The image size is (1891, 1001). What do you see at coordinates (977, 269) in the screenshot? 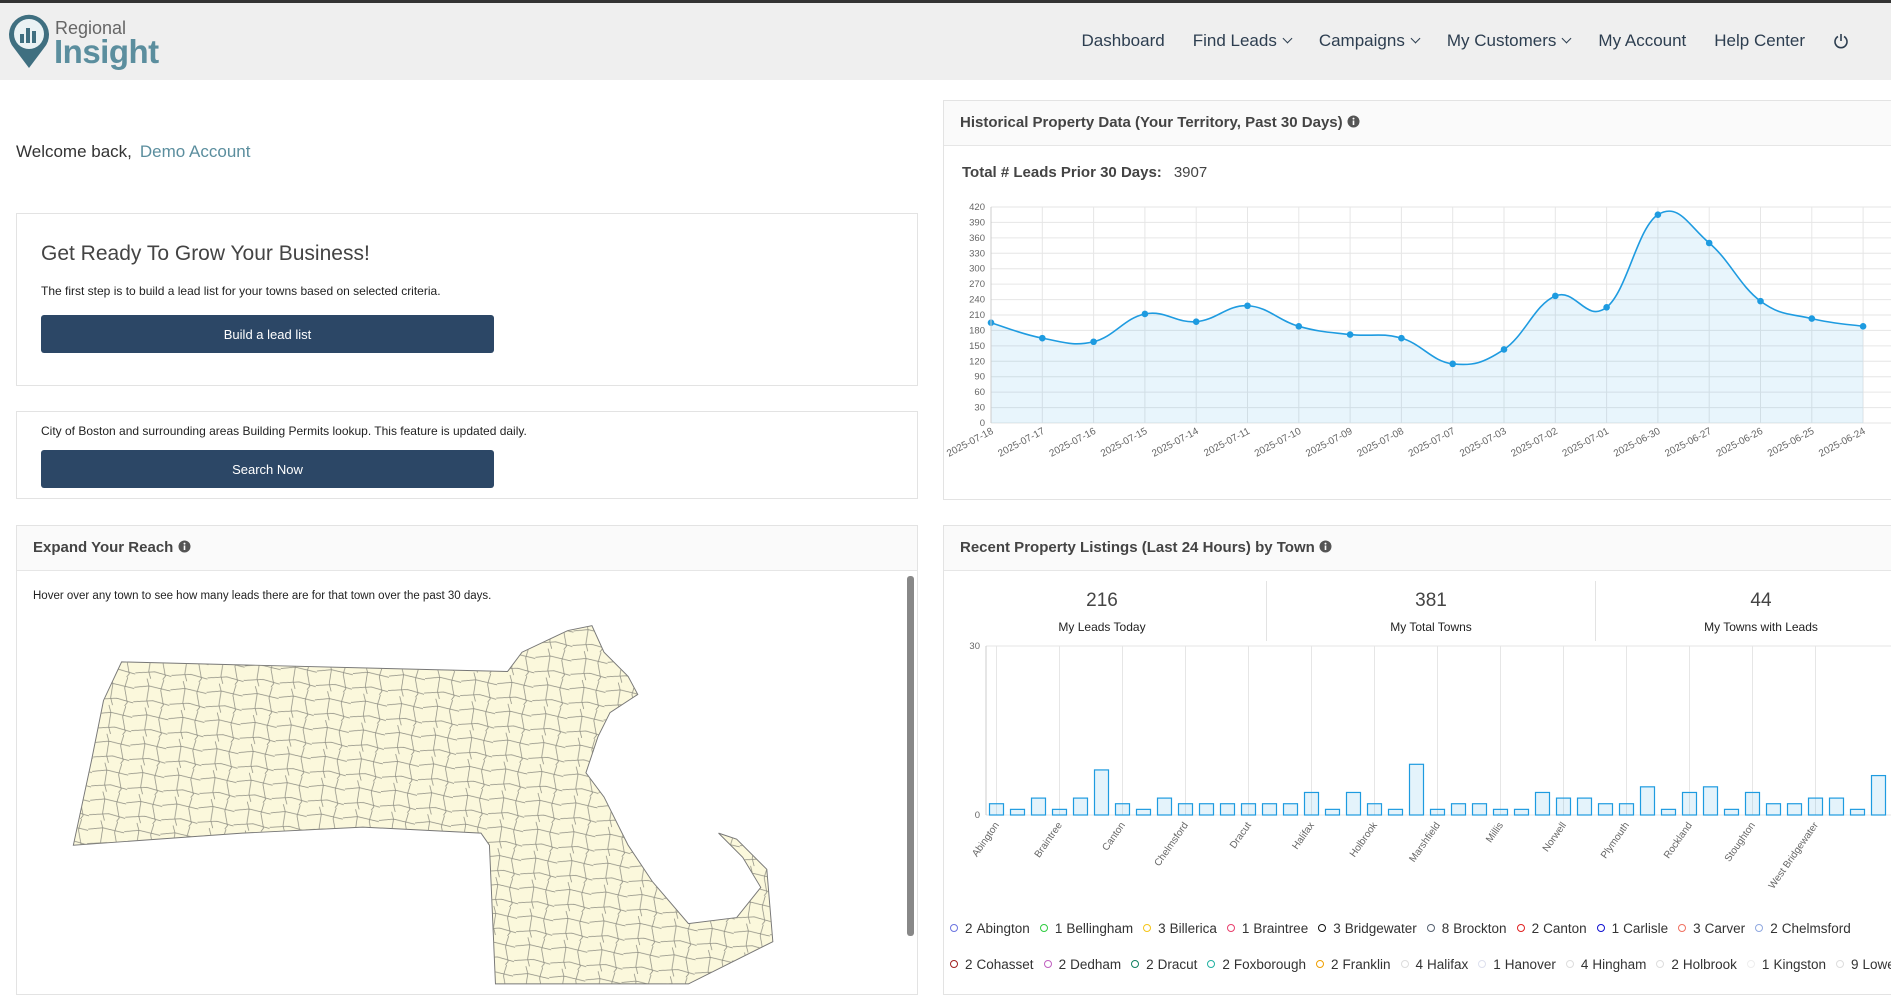
I see `y-tick-label: 300` at bounding box center [977, 269].